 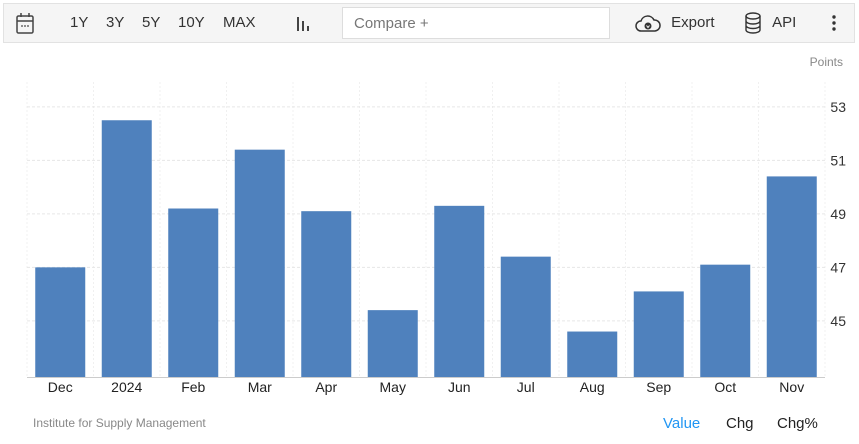 I want to click on compare-input, so click(x=476, y=23).